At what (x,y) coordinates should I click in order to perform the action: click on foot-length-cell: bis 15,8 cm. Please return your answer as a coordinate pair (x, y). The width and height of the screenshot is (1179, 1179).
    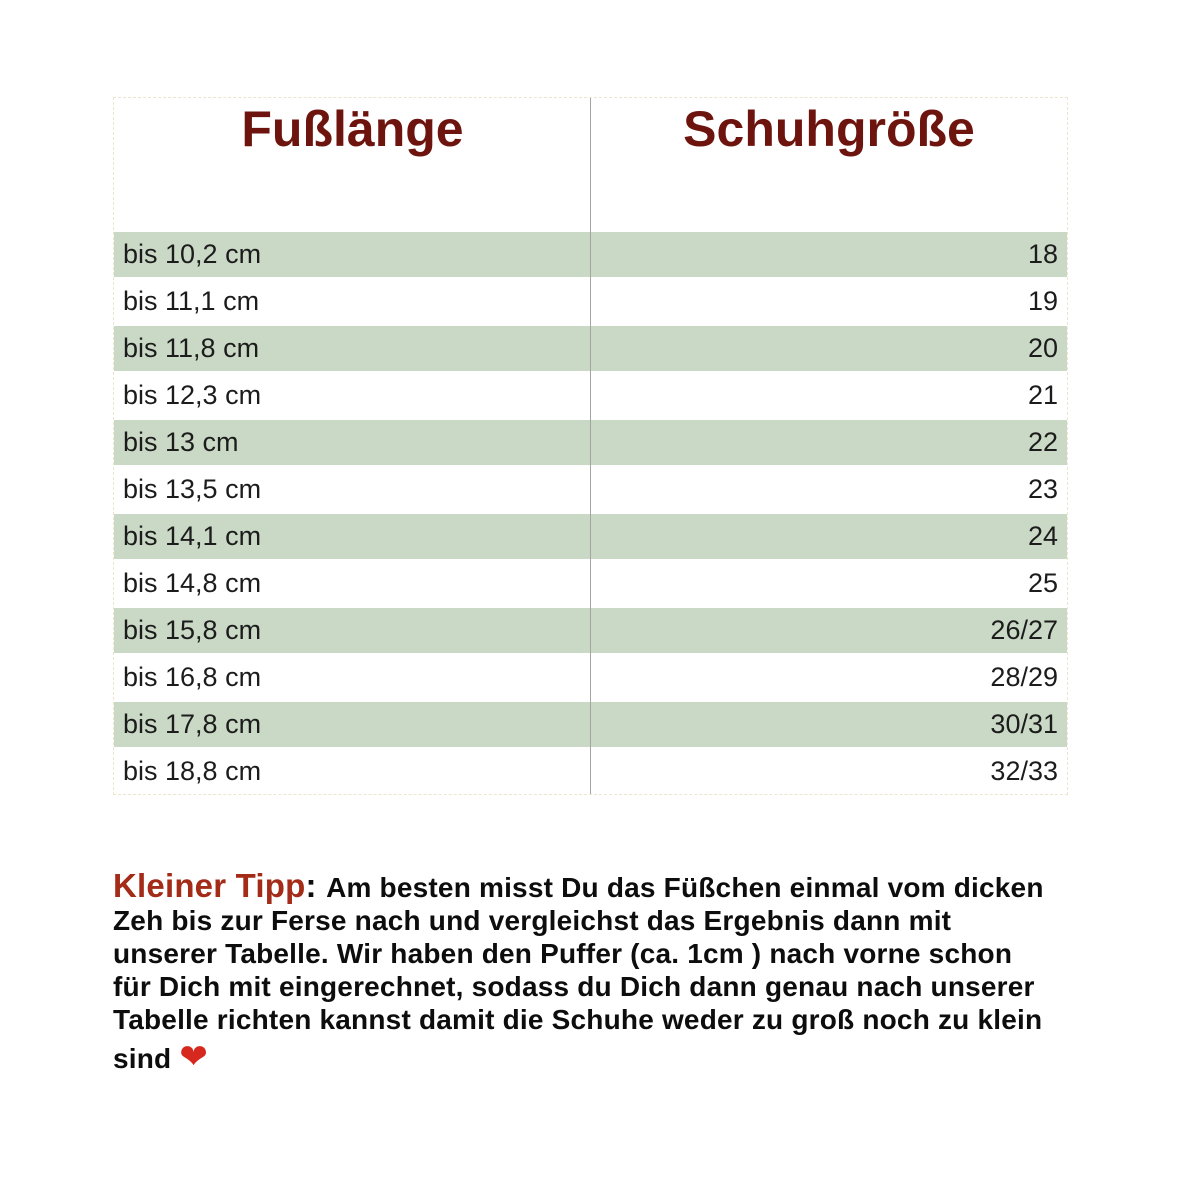
    Looking at the image, I should click on (352, 629).